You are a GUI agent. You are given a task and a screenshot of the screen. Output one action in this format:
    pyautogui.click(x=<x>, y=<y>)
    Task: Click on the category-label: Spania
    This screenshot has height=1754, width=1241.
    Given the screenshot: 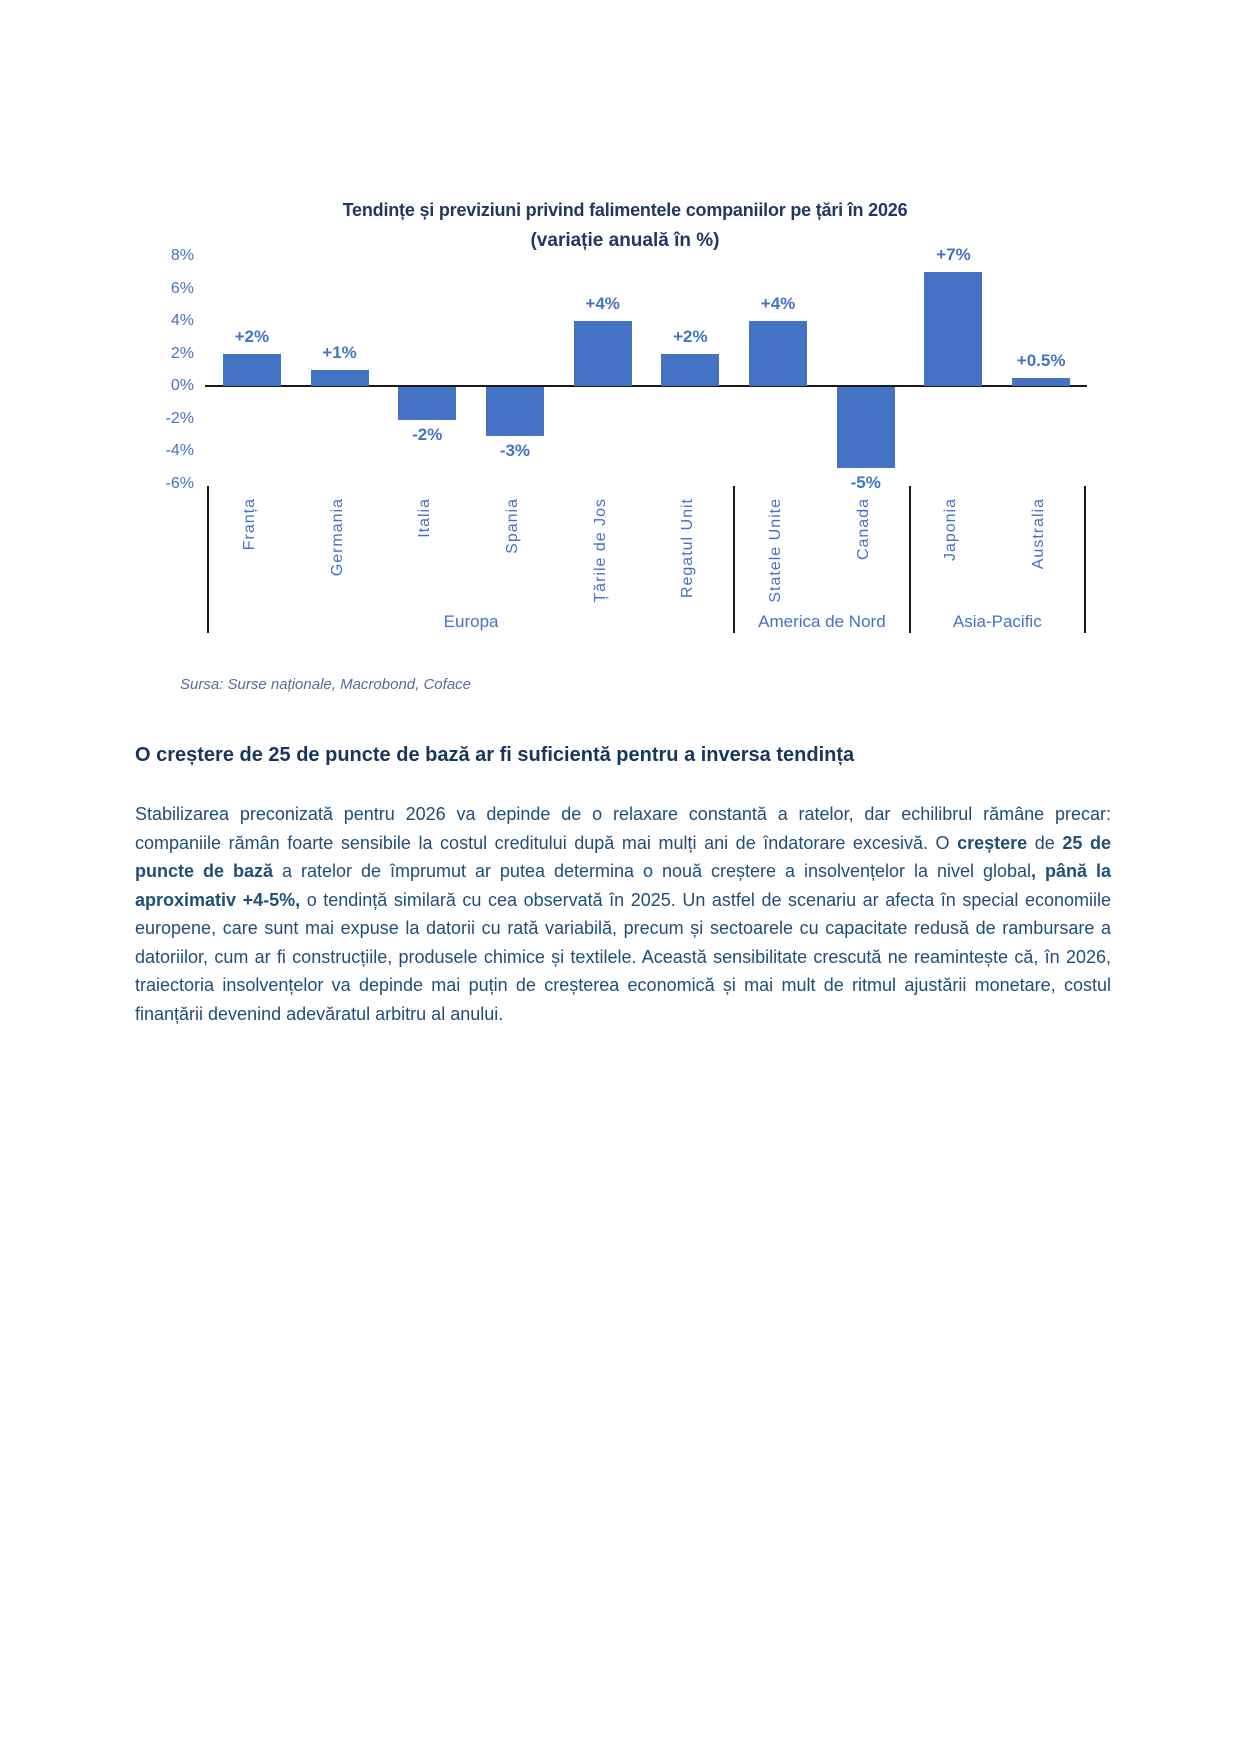 What is the action you would take?
    pyautogui.click(x=512, y=526)
    